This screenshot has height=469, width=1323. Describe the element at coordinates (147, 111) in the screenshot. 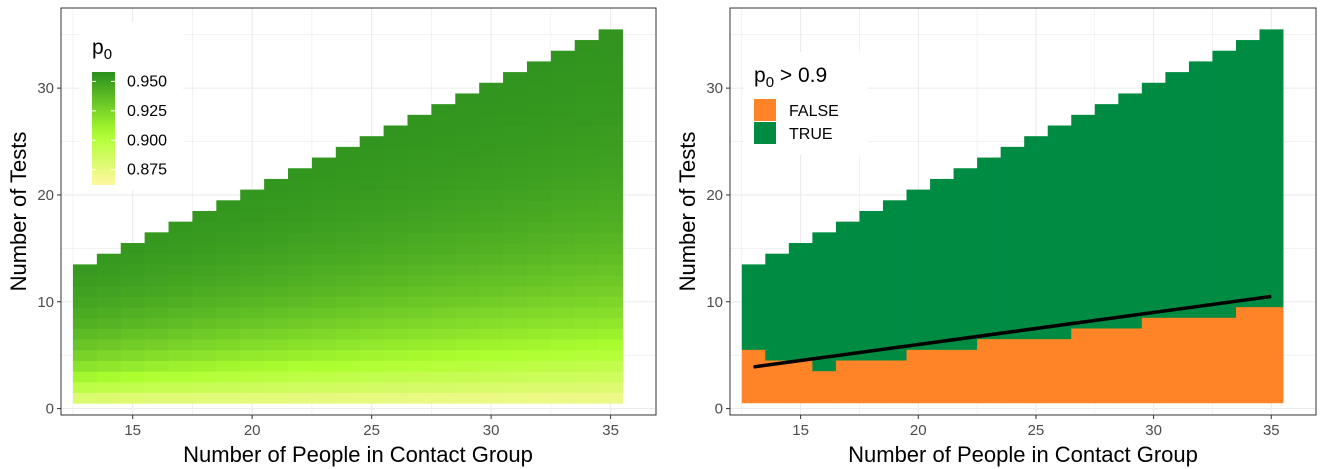

I see `left-legend-label: 0.925` at that location.